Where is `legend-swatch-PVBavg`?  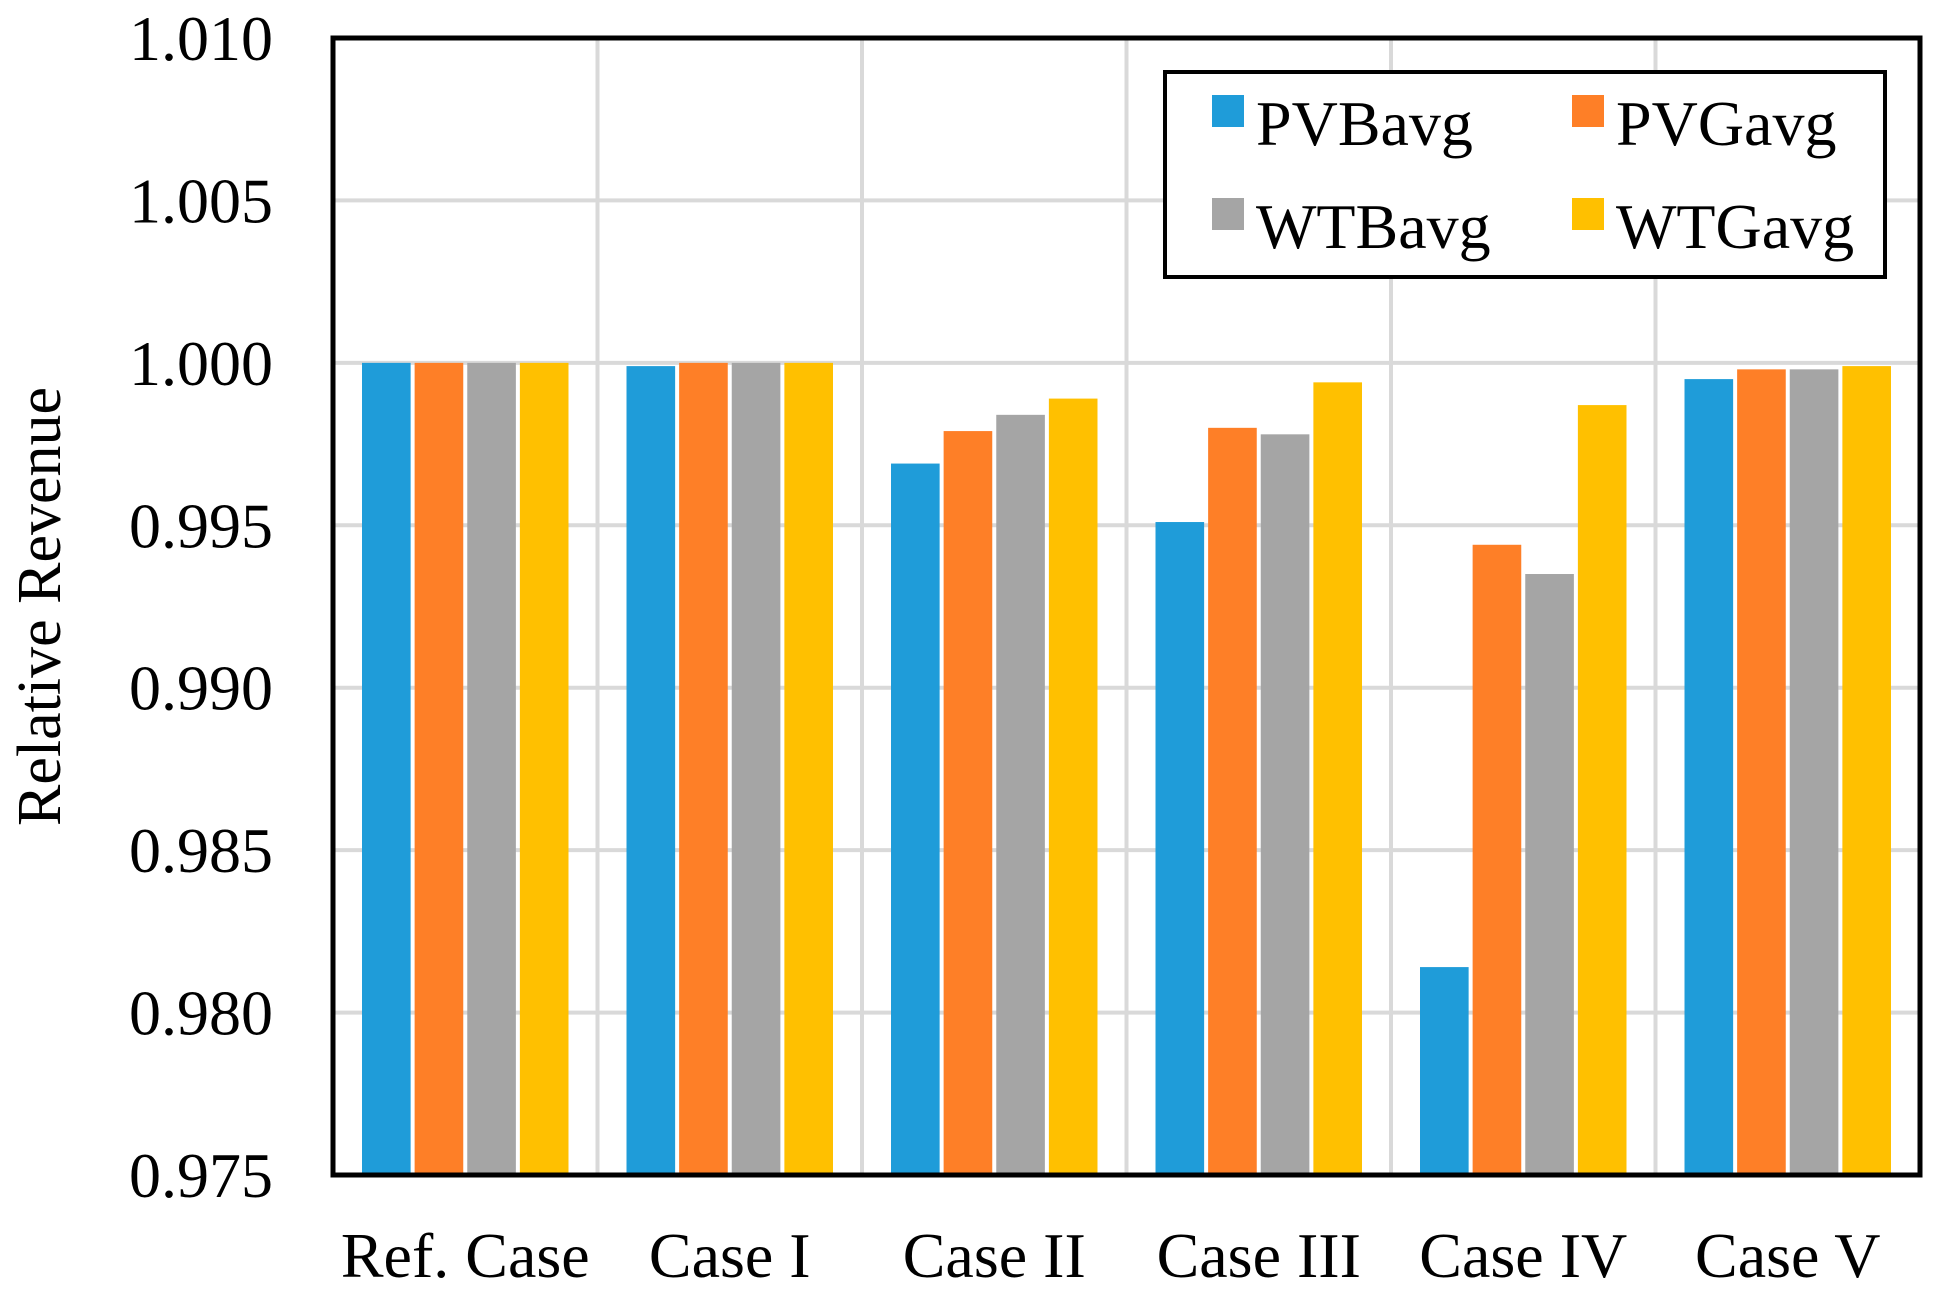 legend-swatch-PVBavg is located at coordinates (1228, 111).